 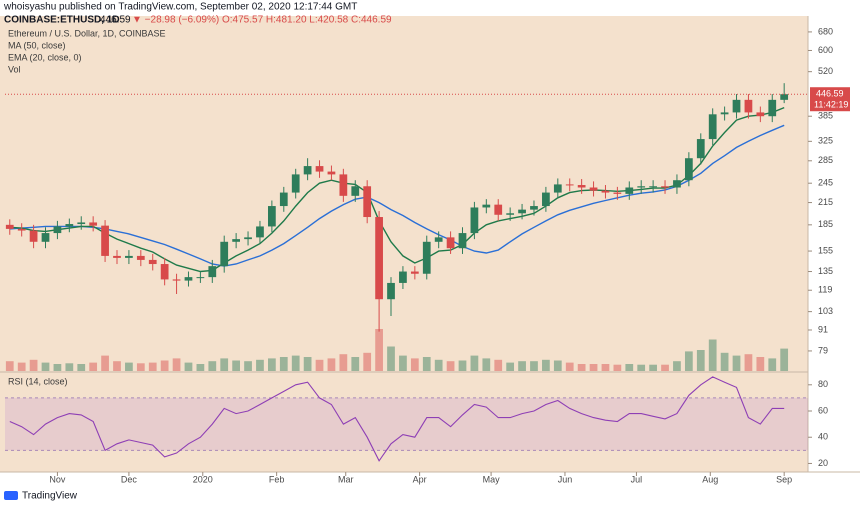 I want to click on legend-rsi: RSI (14, close), so click(x=38, y=381).